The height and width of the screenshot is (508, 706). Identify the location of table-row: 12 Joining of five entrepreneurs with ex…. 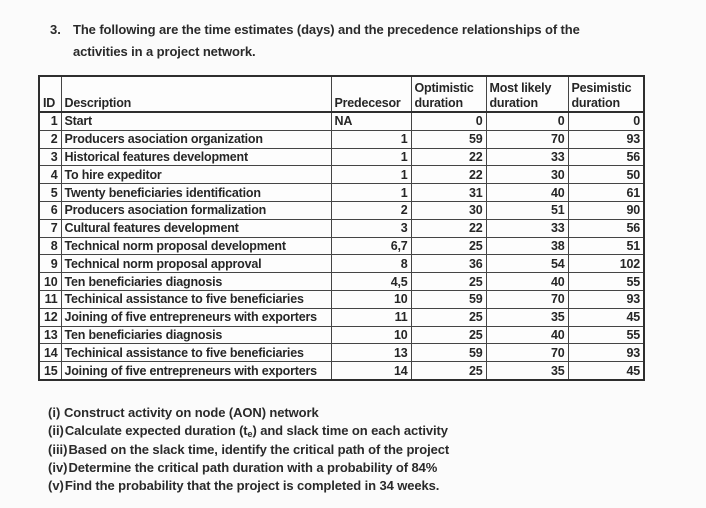
(341, 317).